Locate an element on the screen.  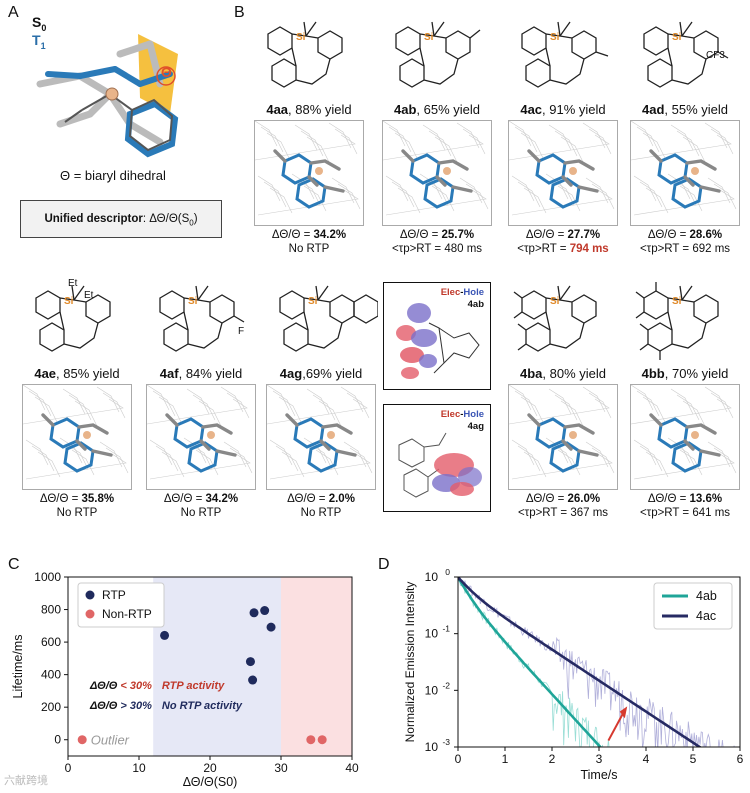
compound-title: 4ad, 55% yield is located at coordinates (685, 109).